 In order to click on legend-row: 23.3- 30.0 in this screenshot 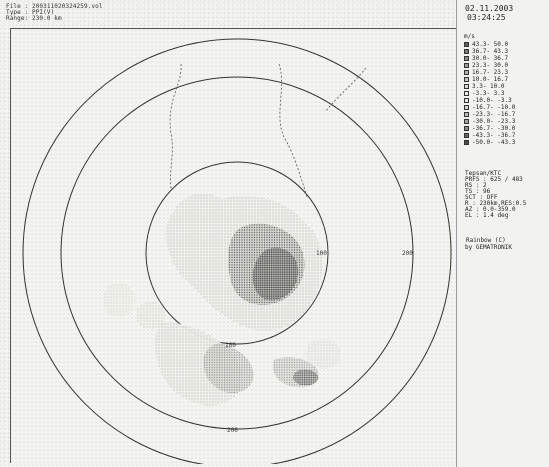, I will do `click(505, 65)`.